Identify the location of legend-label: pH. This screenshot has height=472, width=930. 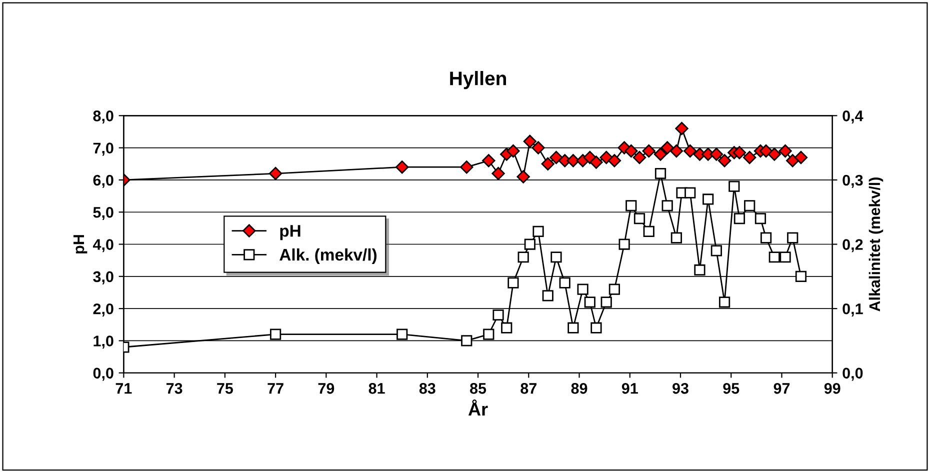
(290, 232).